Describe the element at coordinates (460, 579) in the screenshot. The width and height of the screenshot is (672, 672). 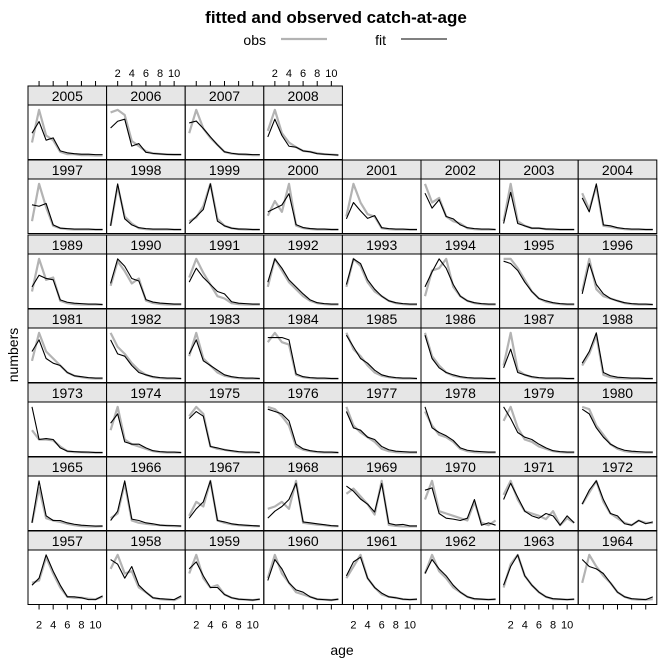
I see `fit-series-1962` at that location.